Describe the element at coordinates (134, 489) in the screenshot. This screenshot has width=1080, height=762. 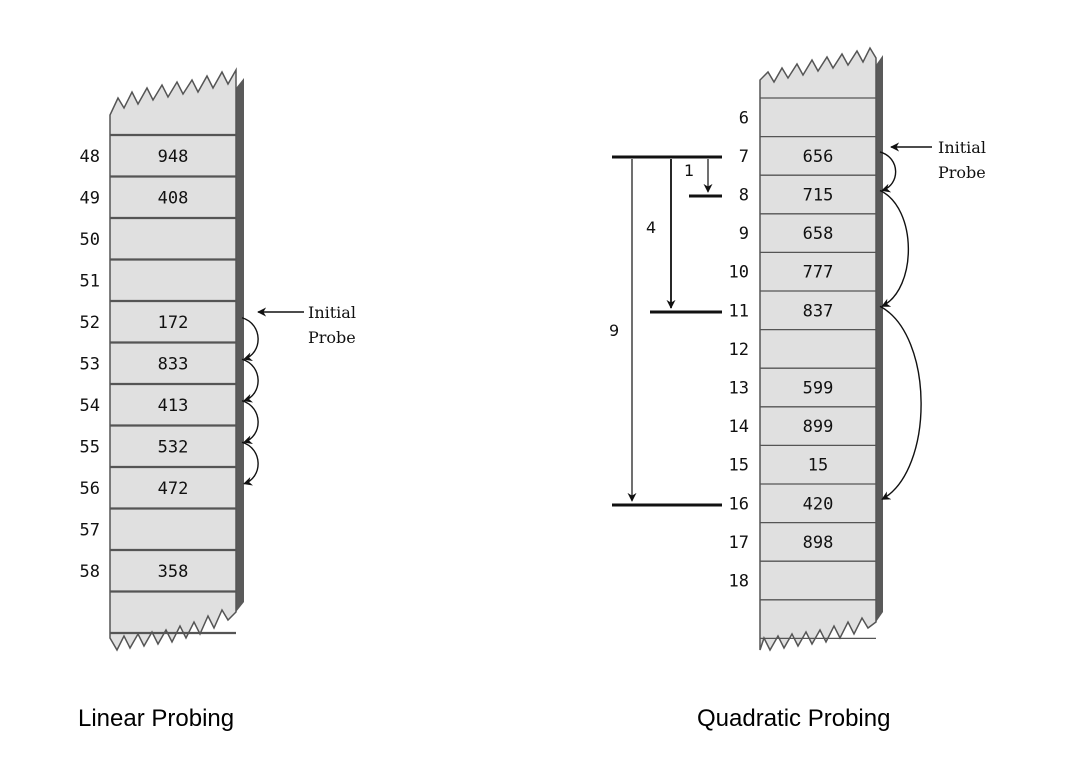
I see `linear-slot: 56 472` at that location.